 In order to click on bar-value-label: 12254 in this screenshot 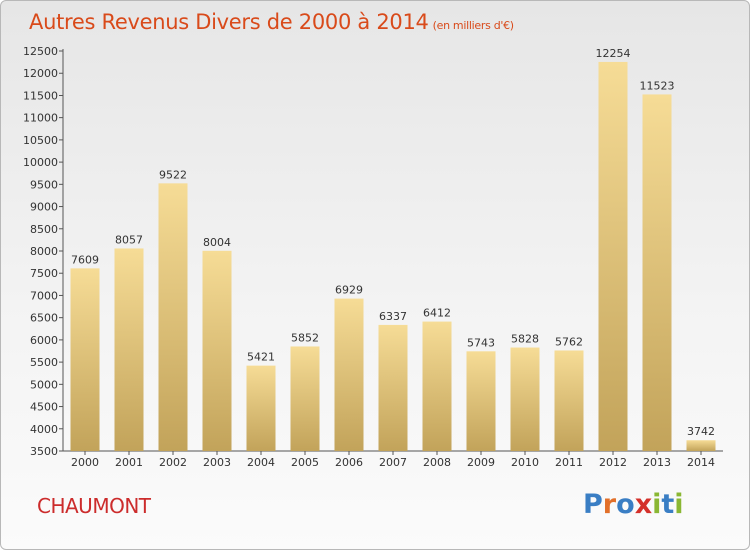, I will do `click(613, 53)`.